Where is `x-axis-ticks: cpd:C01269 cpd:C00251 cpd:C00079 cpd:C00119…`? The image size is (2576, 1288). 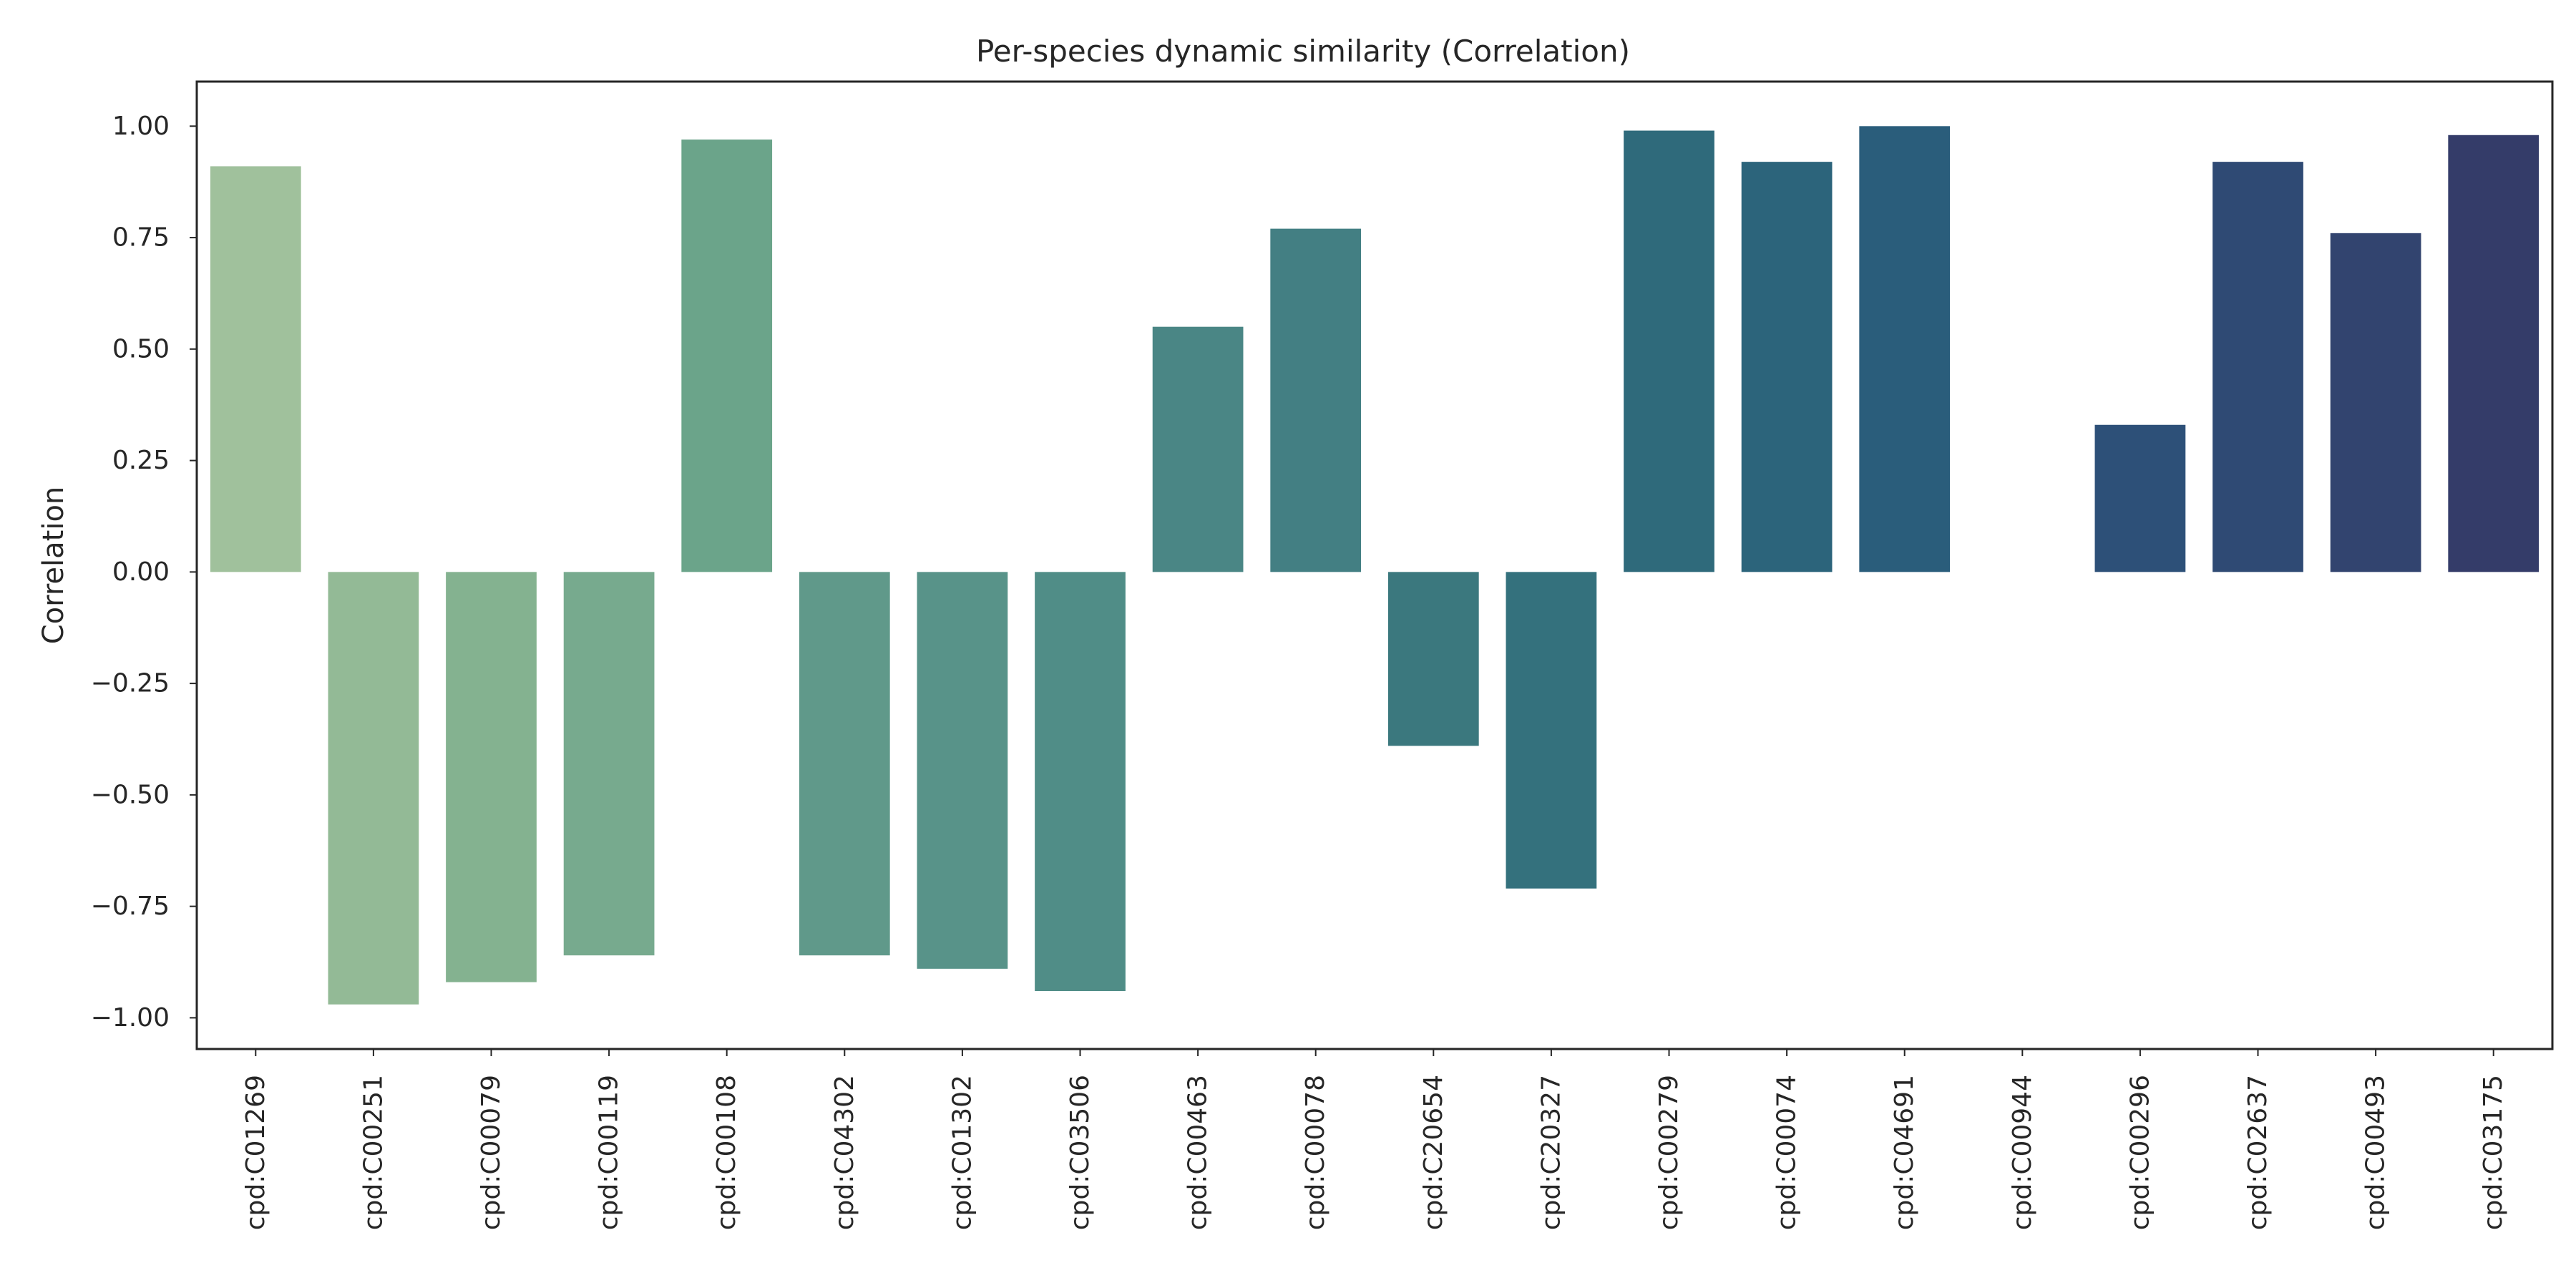
x-axis-ticks: cpd:C01269 cpd:C00251 cpd:C00079 cpd:C00119… is located at coordinates (1374, 1139).